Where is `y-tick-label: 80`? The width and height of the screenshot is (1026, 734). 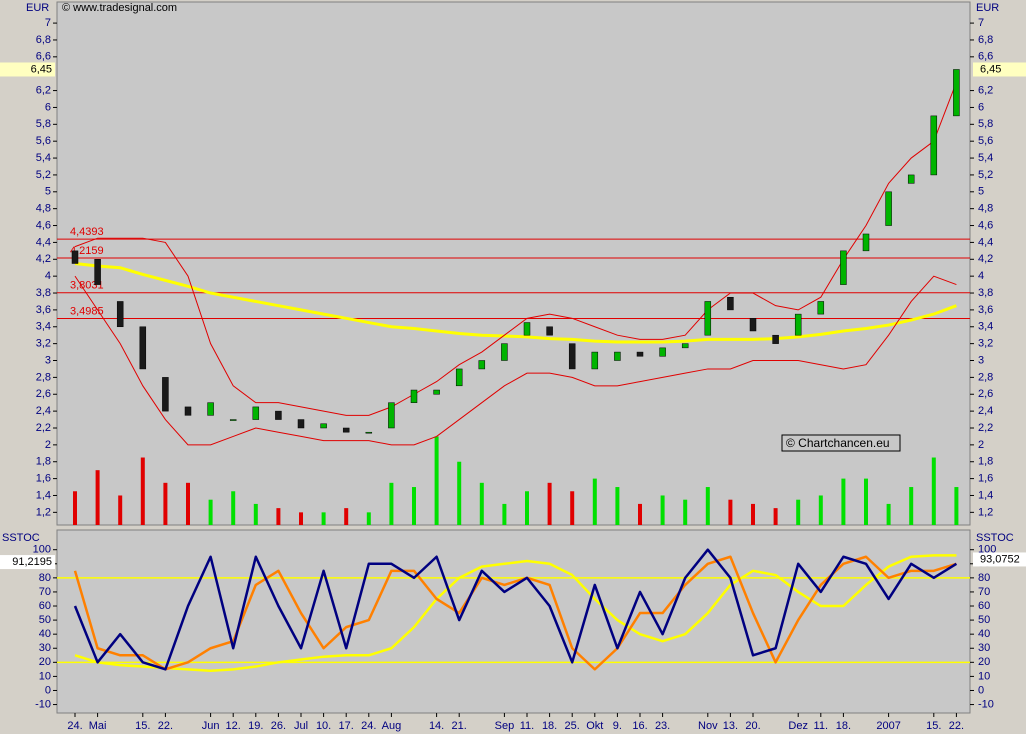 y-tick-label: 80 is located at coordinates (984, 578).